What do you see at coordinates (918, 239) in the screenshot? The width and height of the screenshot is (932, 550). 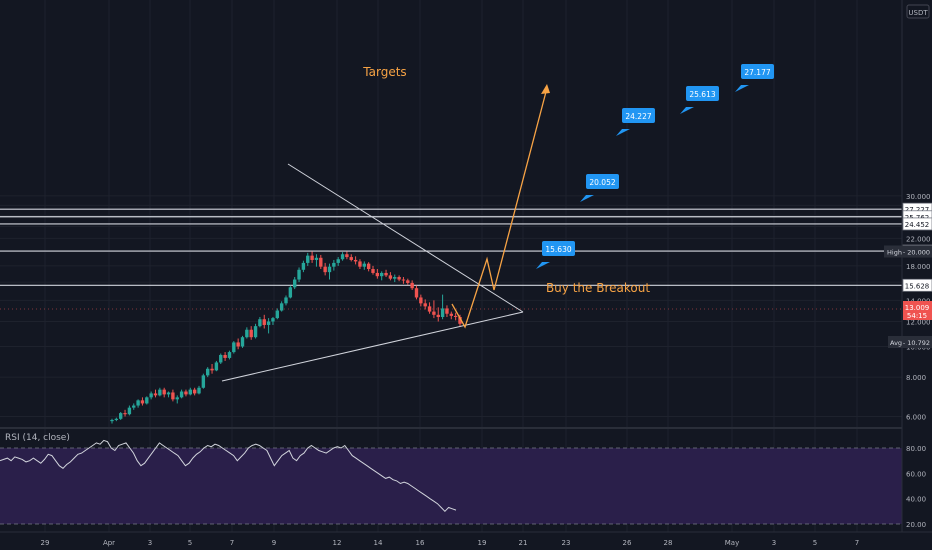 I see `price-tick-label: 22.000` at bounding box center [918, 239].